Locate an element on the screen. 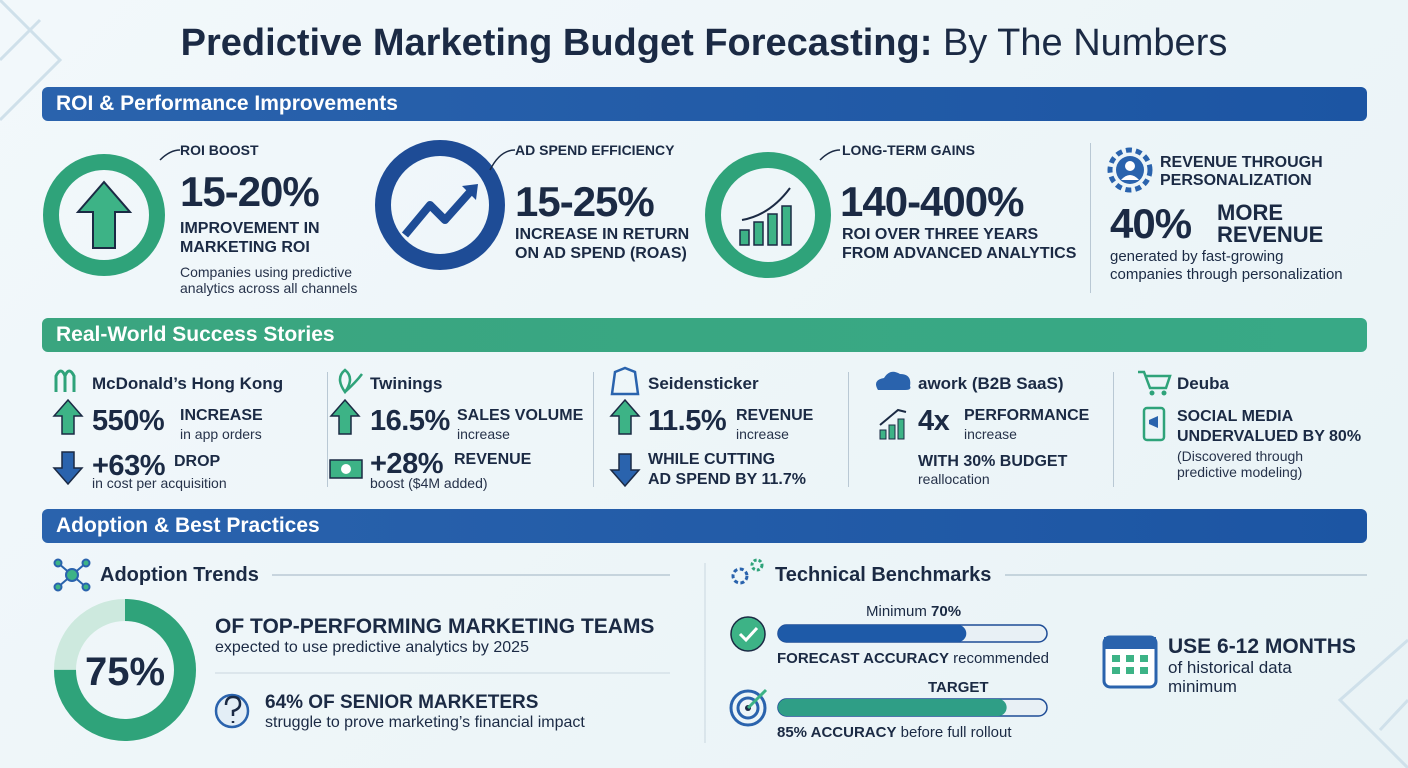 The width and height of the screenshot is (1408, 768). card-desc: ON AD SPEND (ROAS) is located at coordinates (601, 253).